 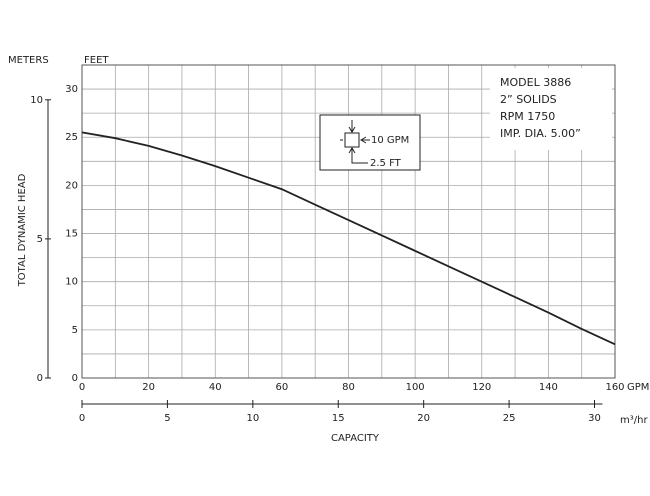 What do you see at coordinates (36, 100) in the screenshot?
I see `y2-tick-label: 10` at bounding box center [36, 100].